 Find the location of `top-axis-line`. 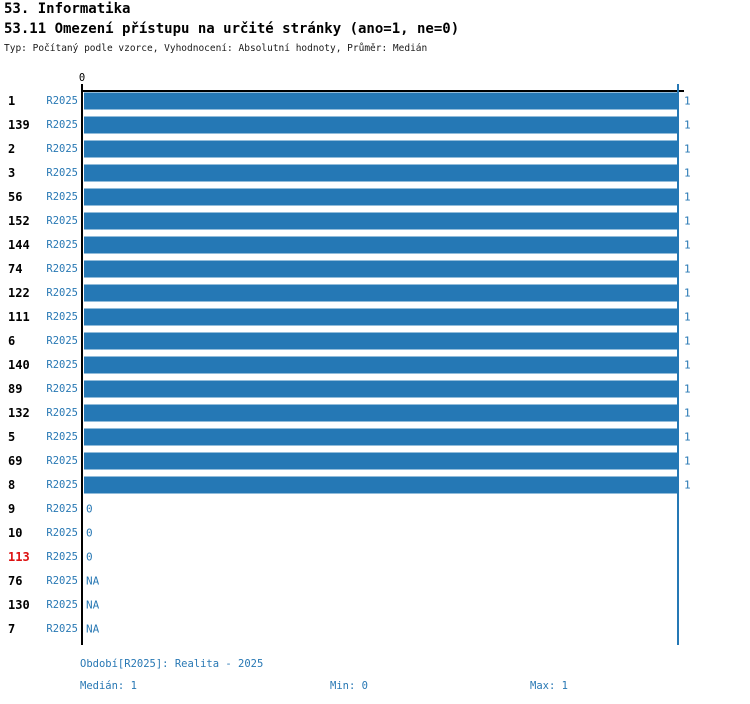

top-axis-line is located at coordinates (382, 91).